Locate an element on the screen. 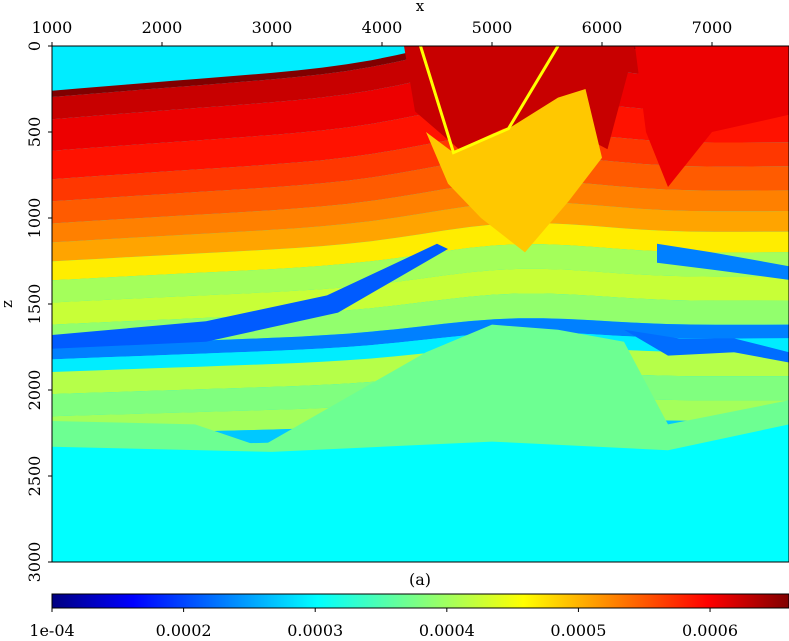 This screenshot has width=789, height=641. colorbar-tick-label: 0.0005 is located at coordinates (578, 630).